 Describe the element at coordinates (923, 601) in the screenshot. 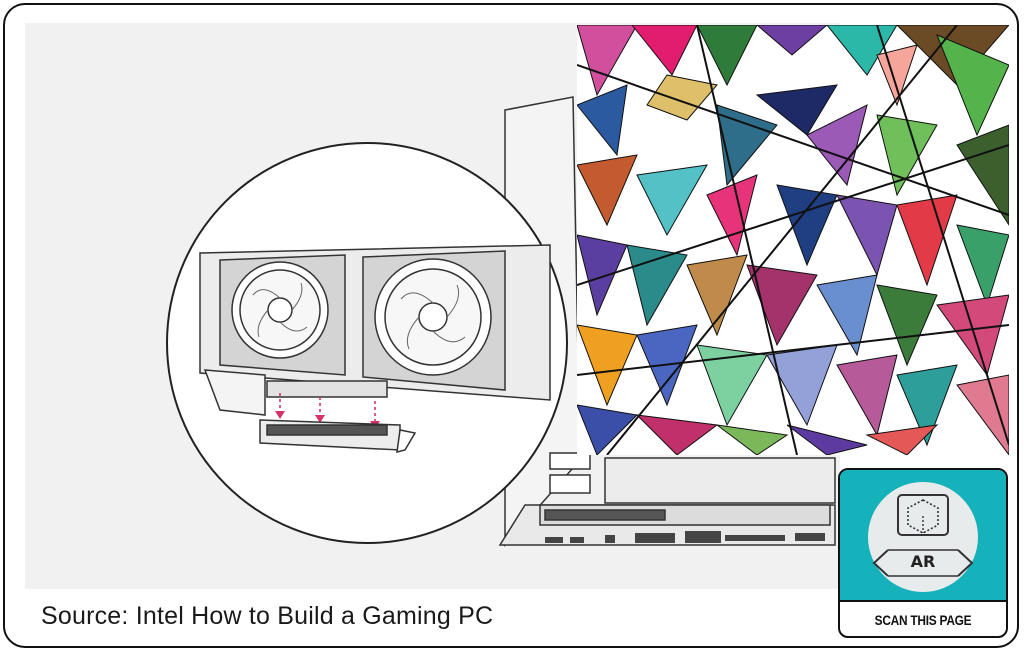

I see `ar-divider` at that location.